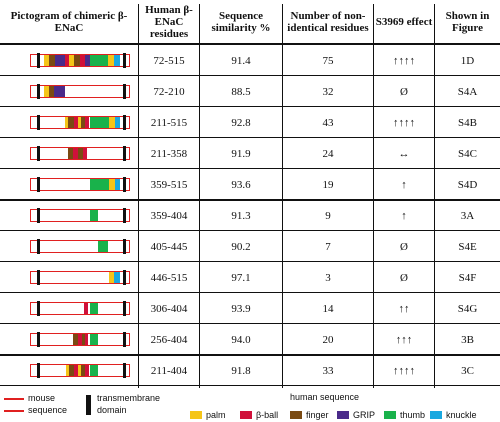  I want to click on cell-figure: S4F, so click(467, 277).